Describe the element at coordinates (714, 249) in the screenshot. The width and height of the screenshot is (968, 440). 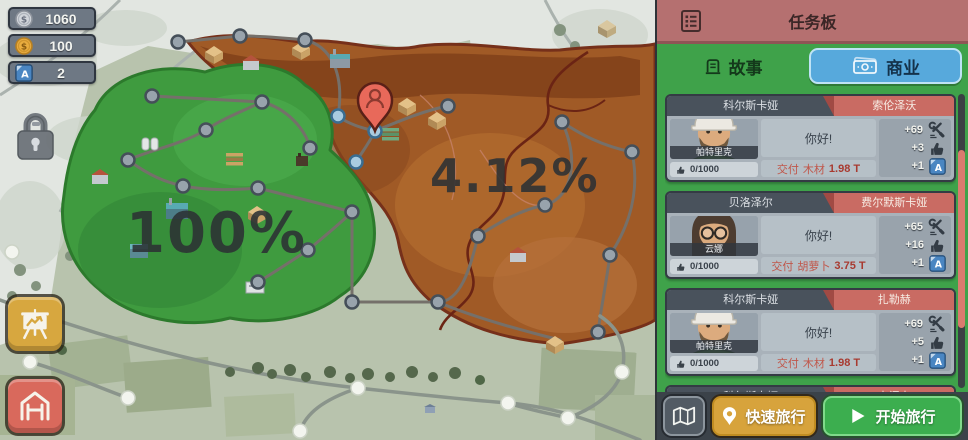
I see `person-name: 云娜` at that location.